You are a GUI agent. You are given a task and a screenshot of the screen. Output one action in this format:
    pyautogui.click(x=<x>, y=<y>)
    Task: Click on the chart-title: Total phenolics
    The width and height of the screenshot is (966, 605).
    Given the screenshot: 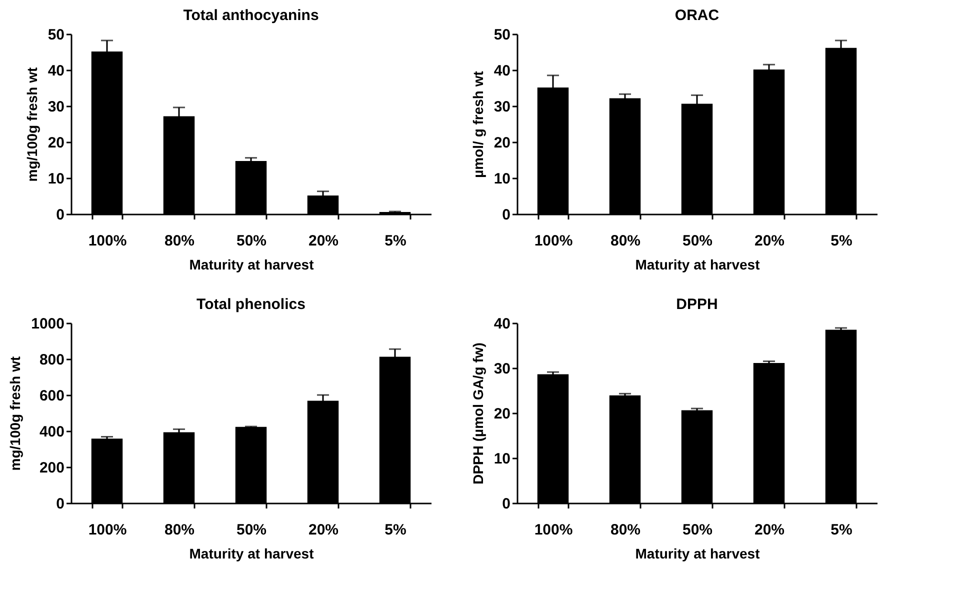 What is the action you would take?
    pyautogui.click(x=251, y=304)
    